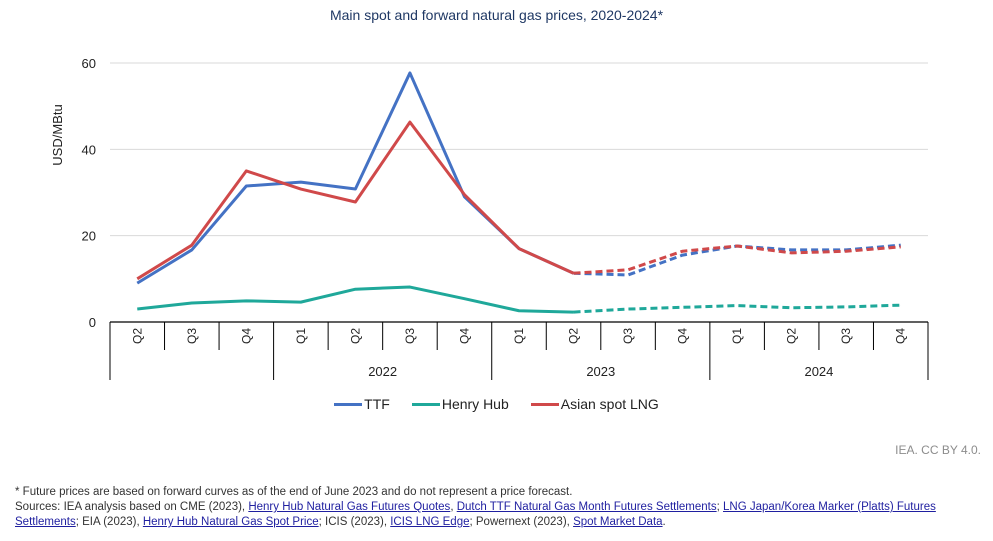  I want to click on credit-text: IEA. CC BY 4.0., so click(938, 450).